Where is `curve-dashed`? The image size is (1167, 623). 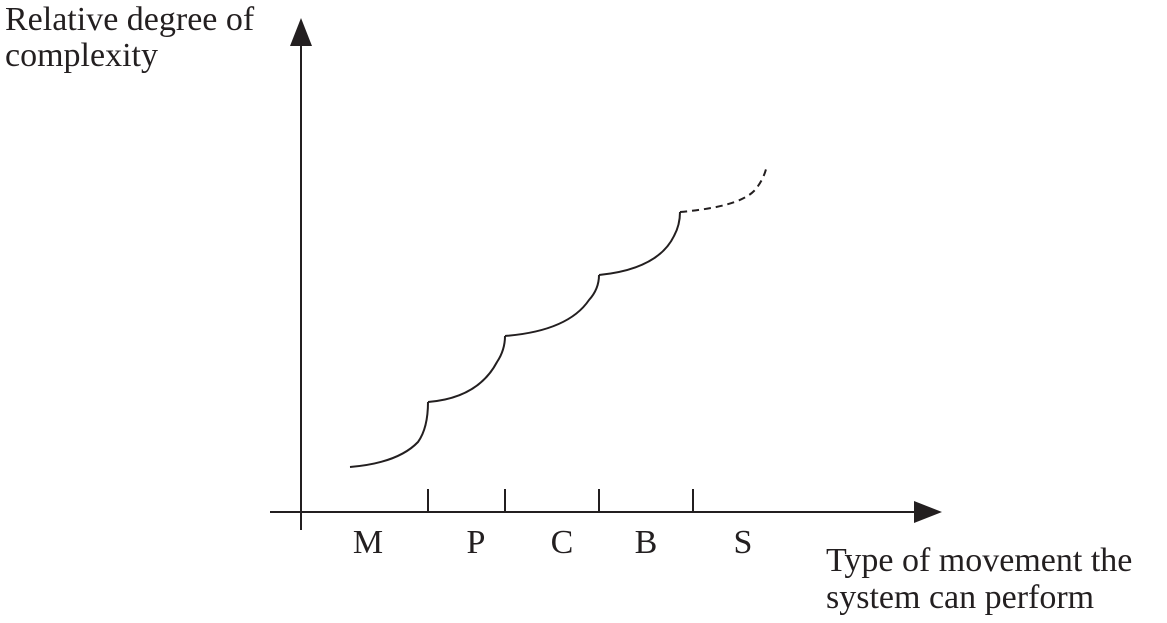
curve-dashed is located at coordinates (723, 188).